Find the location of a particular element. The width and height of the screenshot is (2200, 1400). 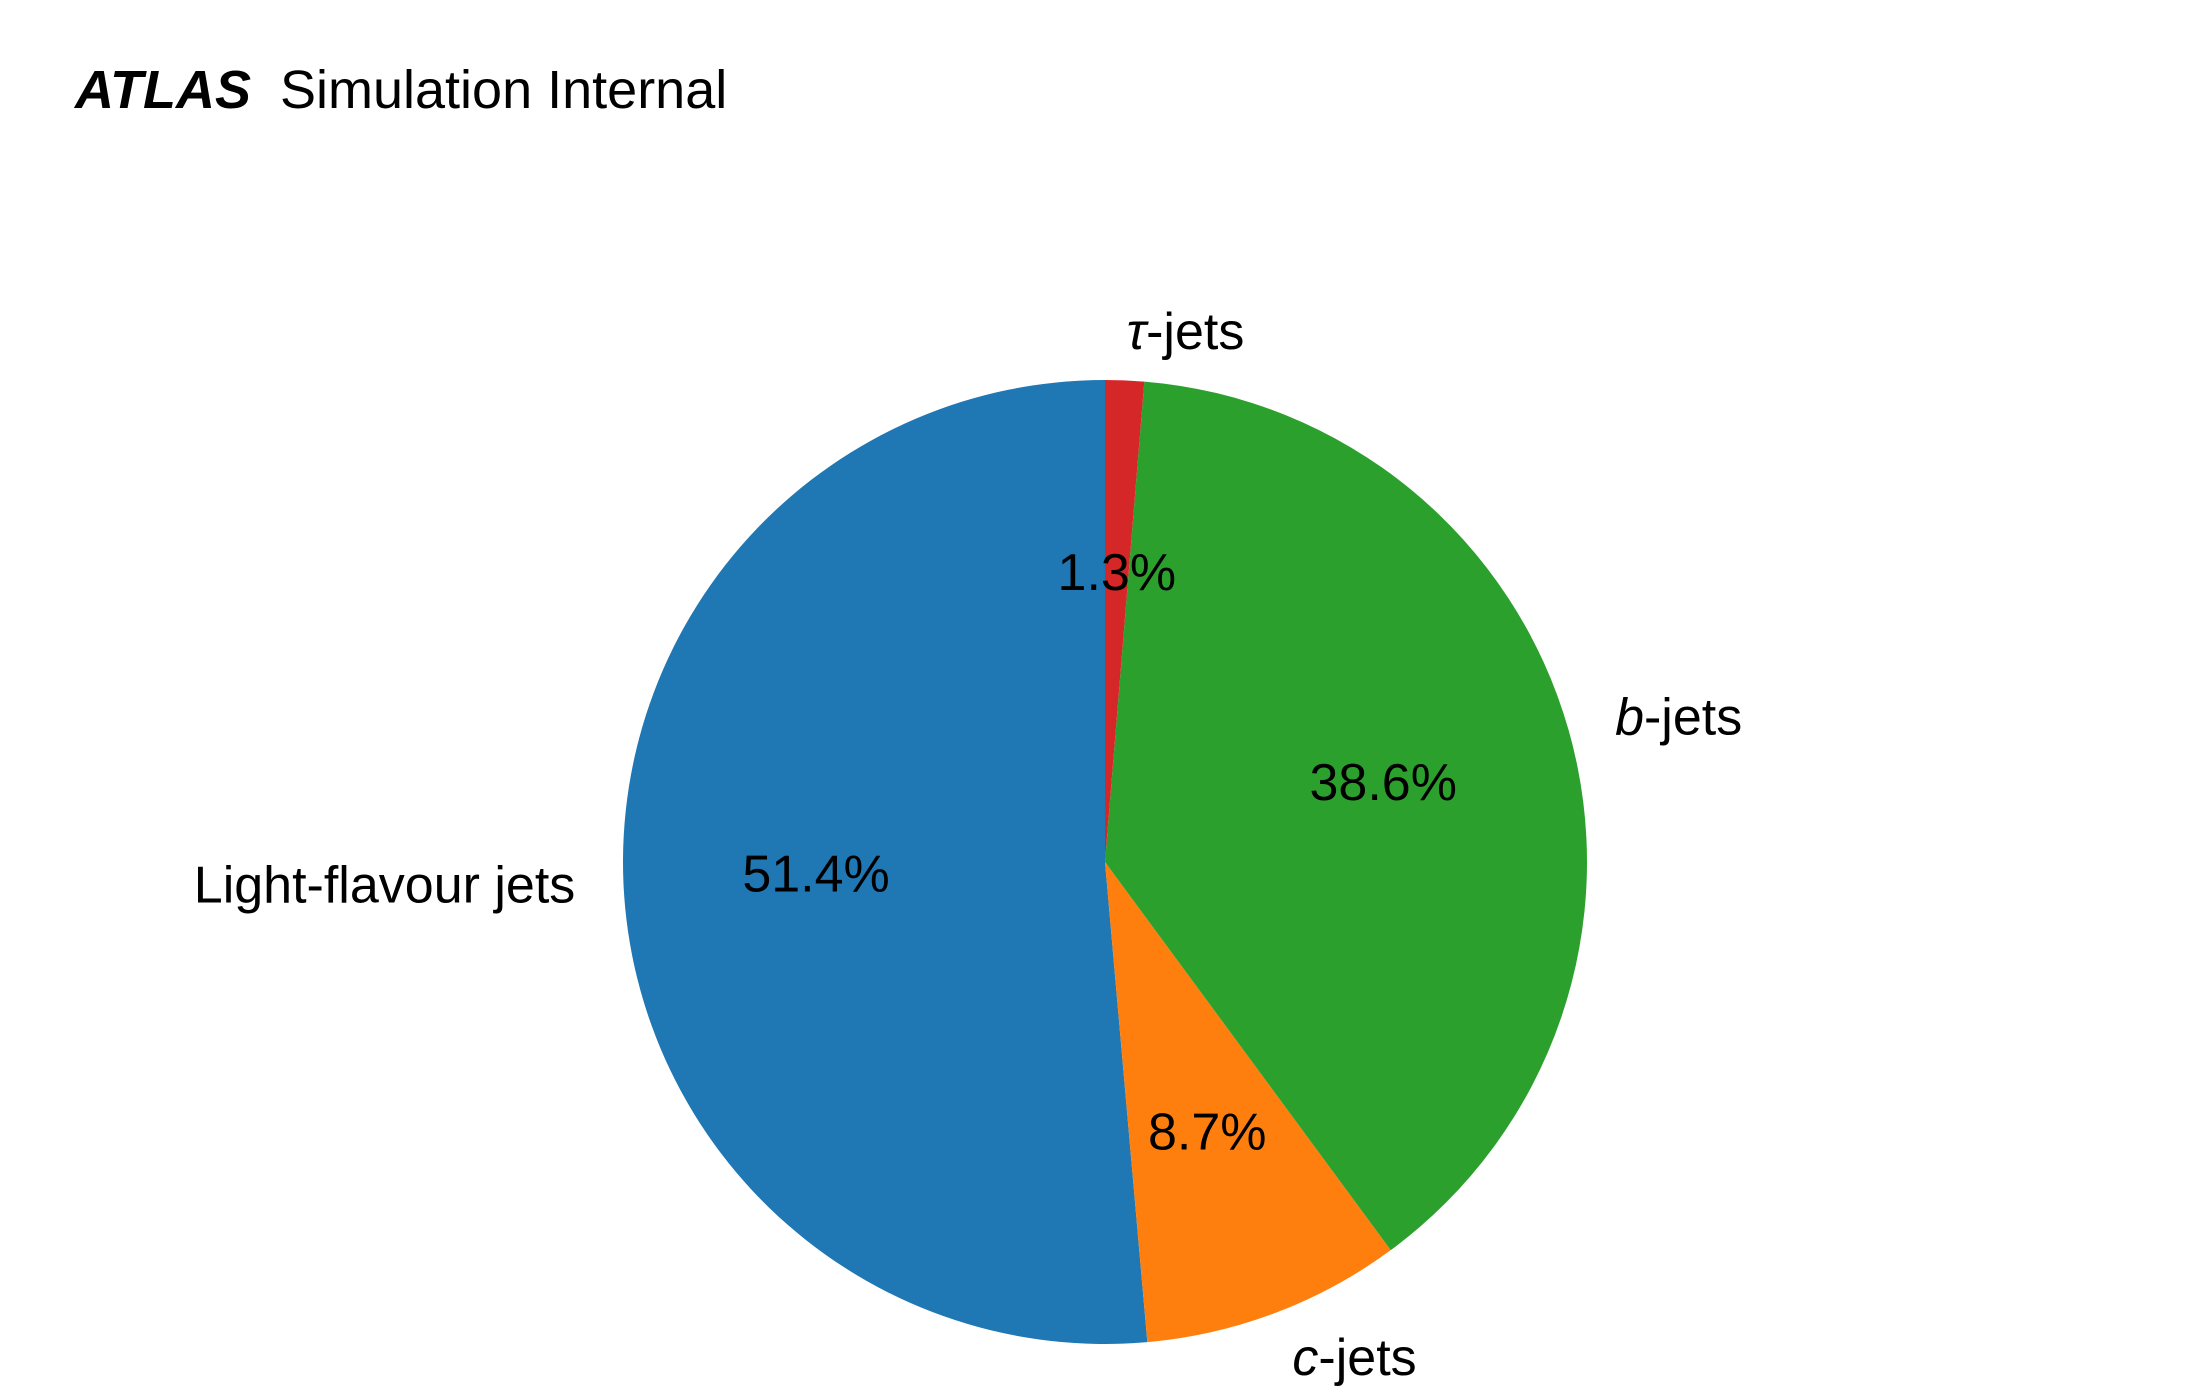

atlas-label: ATLAS is located at coordinates (162, 90).